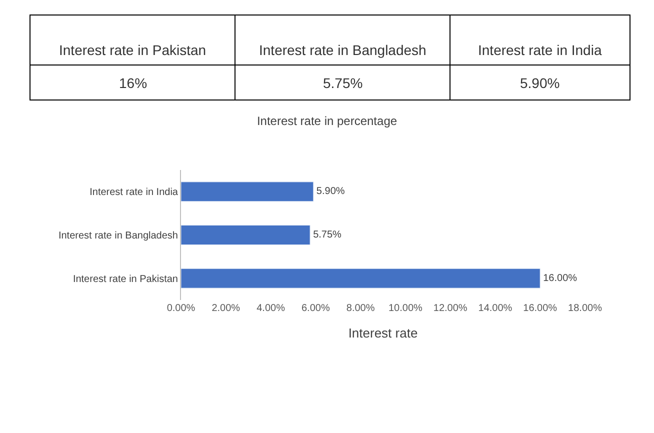  What do you see at coordinates (134, 192) in the screenshot?
I see `y-tick-label: Interest rate in India` at bounding box center [134, 192].